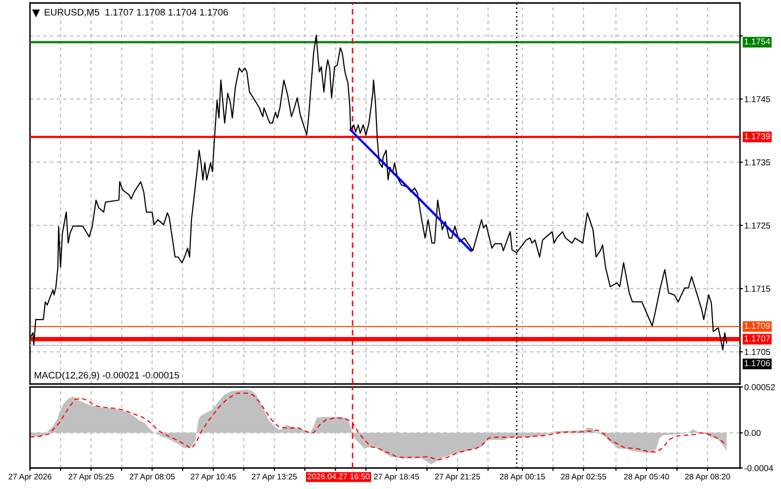  I want to click on y-tick-label: 1.1715, so click(757, 289).